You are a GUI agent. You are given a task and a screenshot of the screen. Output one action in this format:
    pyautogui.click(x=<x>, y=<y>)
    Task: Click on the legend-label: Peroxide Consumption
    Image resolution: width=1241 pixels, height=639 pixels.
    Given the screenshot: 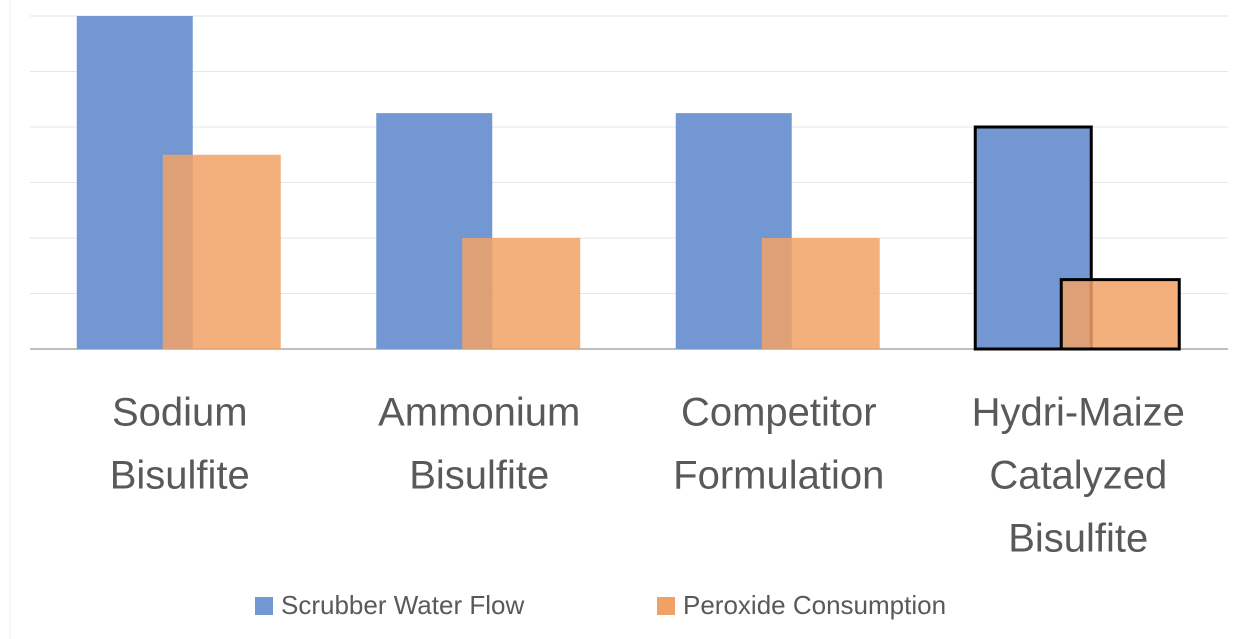 What is the action you would take?
    pyautogui.click(x=814, y=605)
    